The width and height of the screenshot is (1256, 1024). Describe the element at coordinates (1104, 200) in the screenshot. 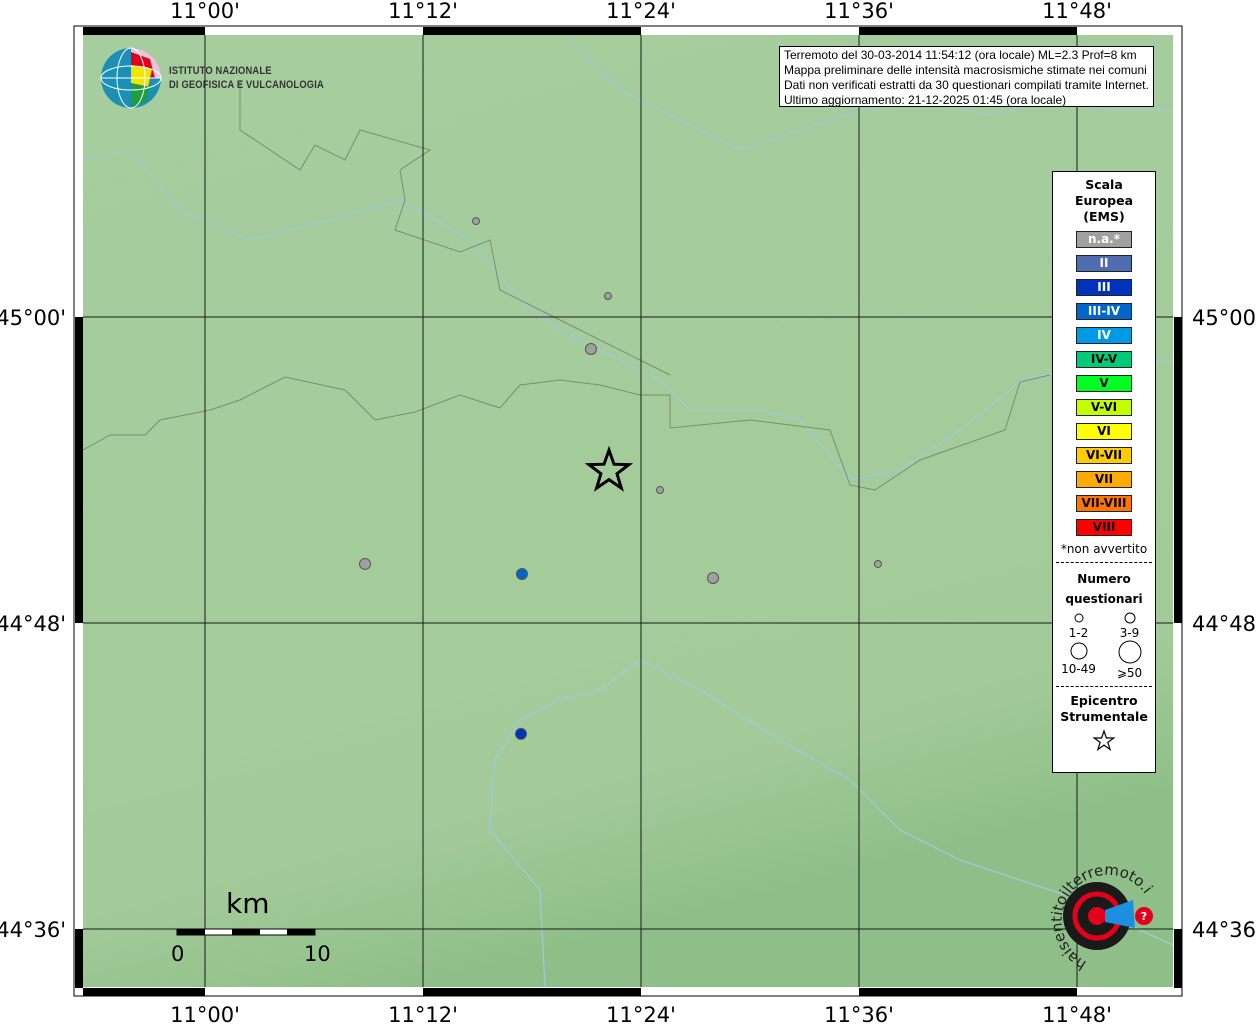

I see `legend-title: Europea` at that location.